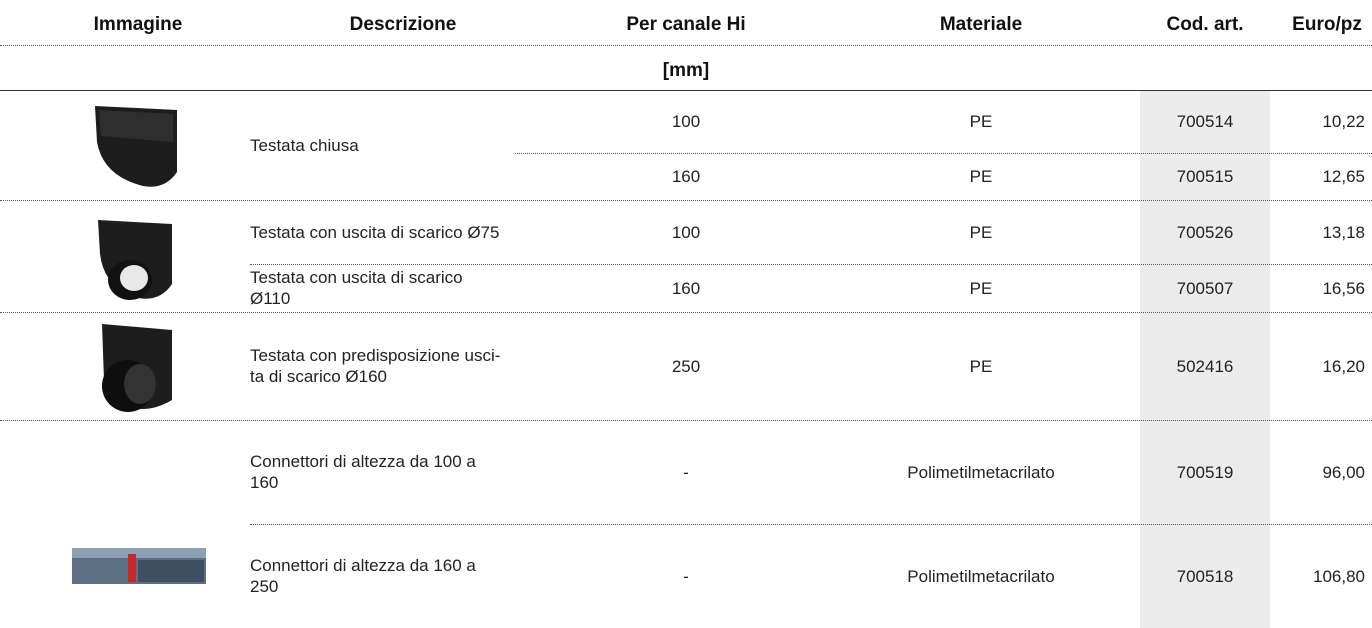 The width and height of the screenshot is (1372, 628). What do you see at coordinates (1205, 232) in the screenshot?
I see `article-code: 700526` at bounding box center [1205, 232].